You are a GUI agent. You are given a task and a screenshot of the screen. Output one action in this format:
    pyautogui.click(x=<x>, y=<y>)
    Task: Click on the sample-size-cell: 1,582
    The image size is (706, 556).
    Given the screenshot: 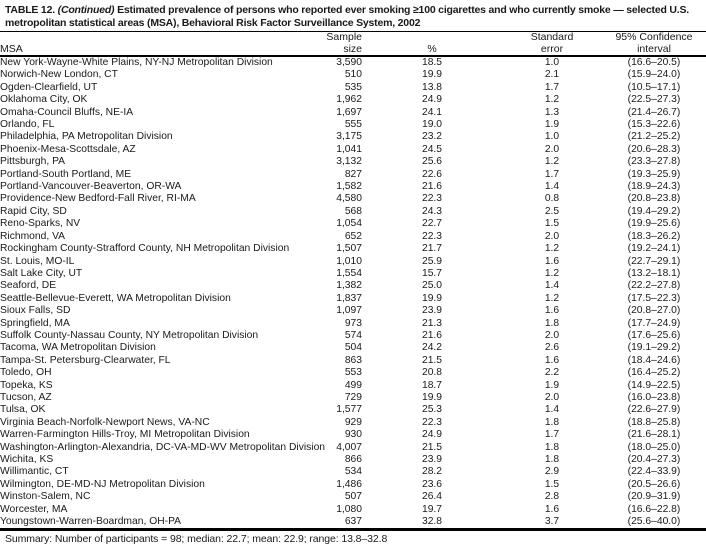 What is the action you would take?
    pyautogui.click(x=349, y=187)
    